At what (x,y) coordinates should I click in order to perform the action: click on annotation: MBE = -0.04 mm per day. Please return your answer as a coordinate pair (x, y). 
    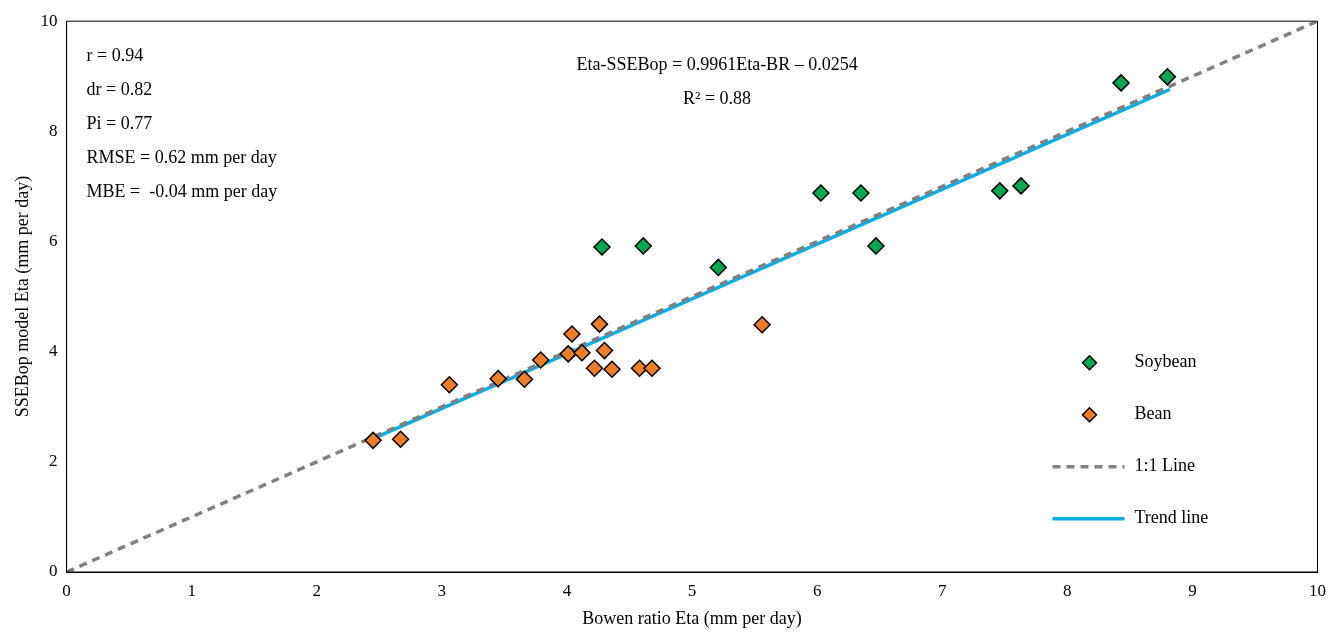
    Looking at the image, I should click on (182, 190).